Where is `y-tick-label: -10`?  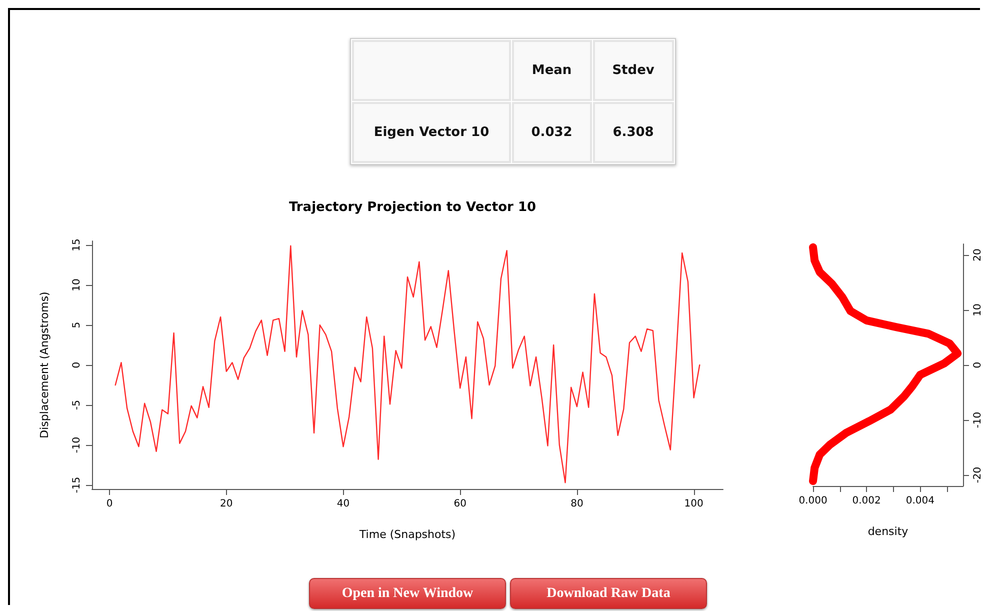 y-tick-label: -10 is located at coordinates (77, 445).